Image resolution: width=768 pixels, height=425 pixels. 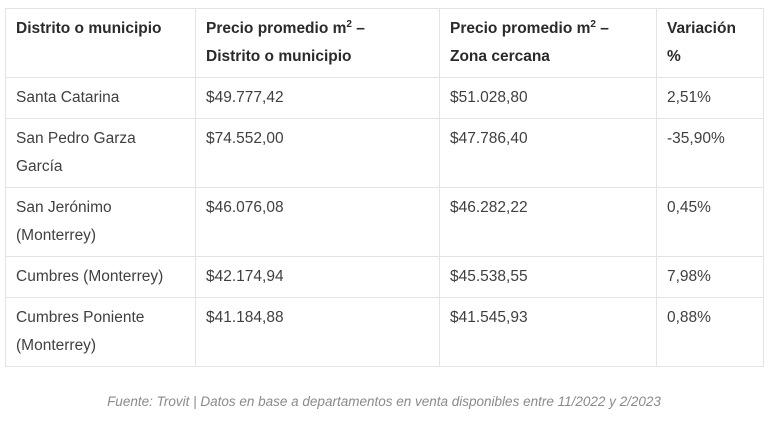 I want to click on cell-district: San Pedro Garza García, so click(x=100, y=153).